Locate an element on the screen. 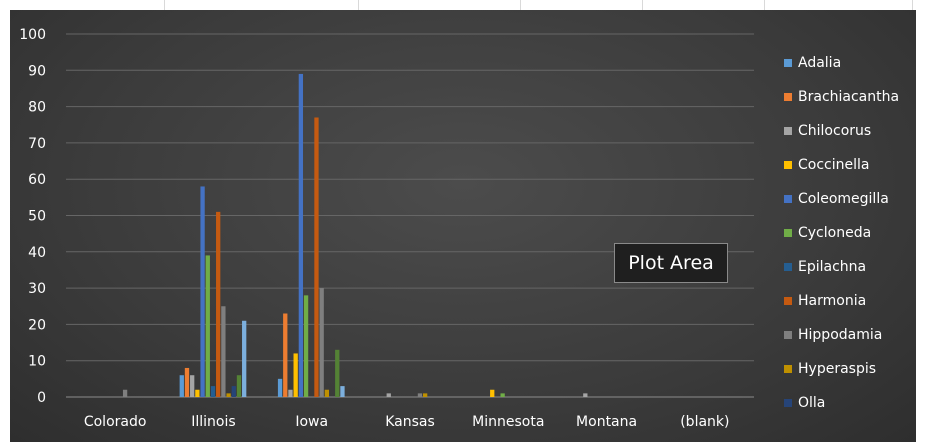  legend-item: Chilocorus is located at coordinates (849, 131).